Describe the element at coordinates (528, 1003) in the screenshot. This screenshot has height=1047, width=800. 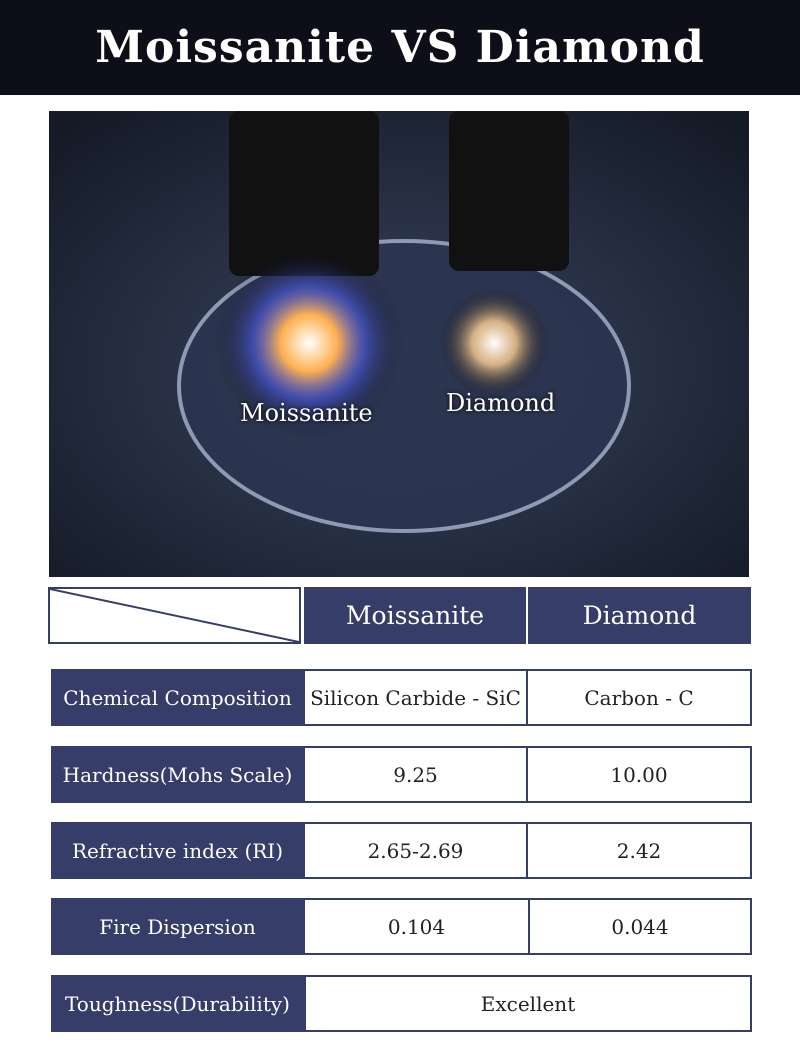
I see `shared-value: Excellent` at that location.